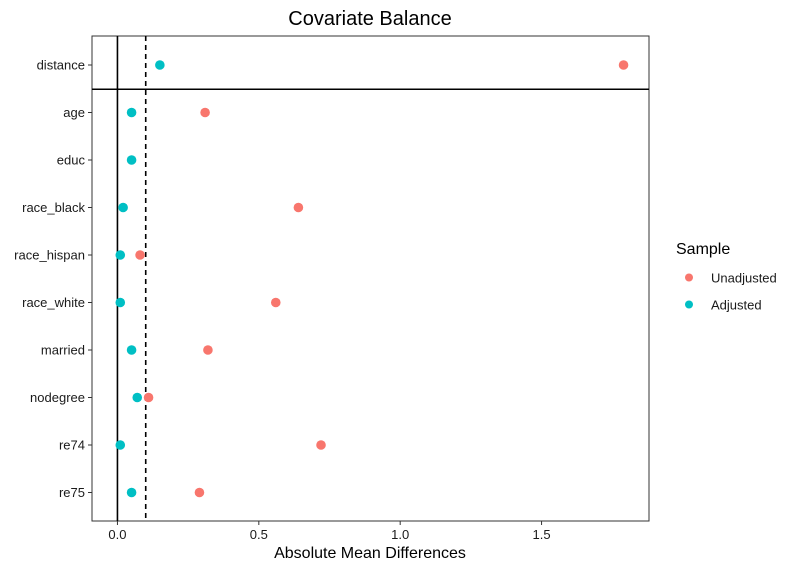  What do you see at coordinates (400, 534) in the screenshot?
I see `x-tick-label: 1.0` at bounding box center [400, 534].